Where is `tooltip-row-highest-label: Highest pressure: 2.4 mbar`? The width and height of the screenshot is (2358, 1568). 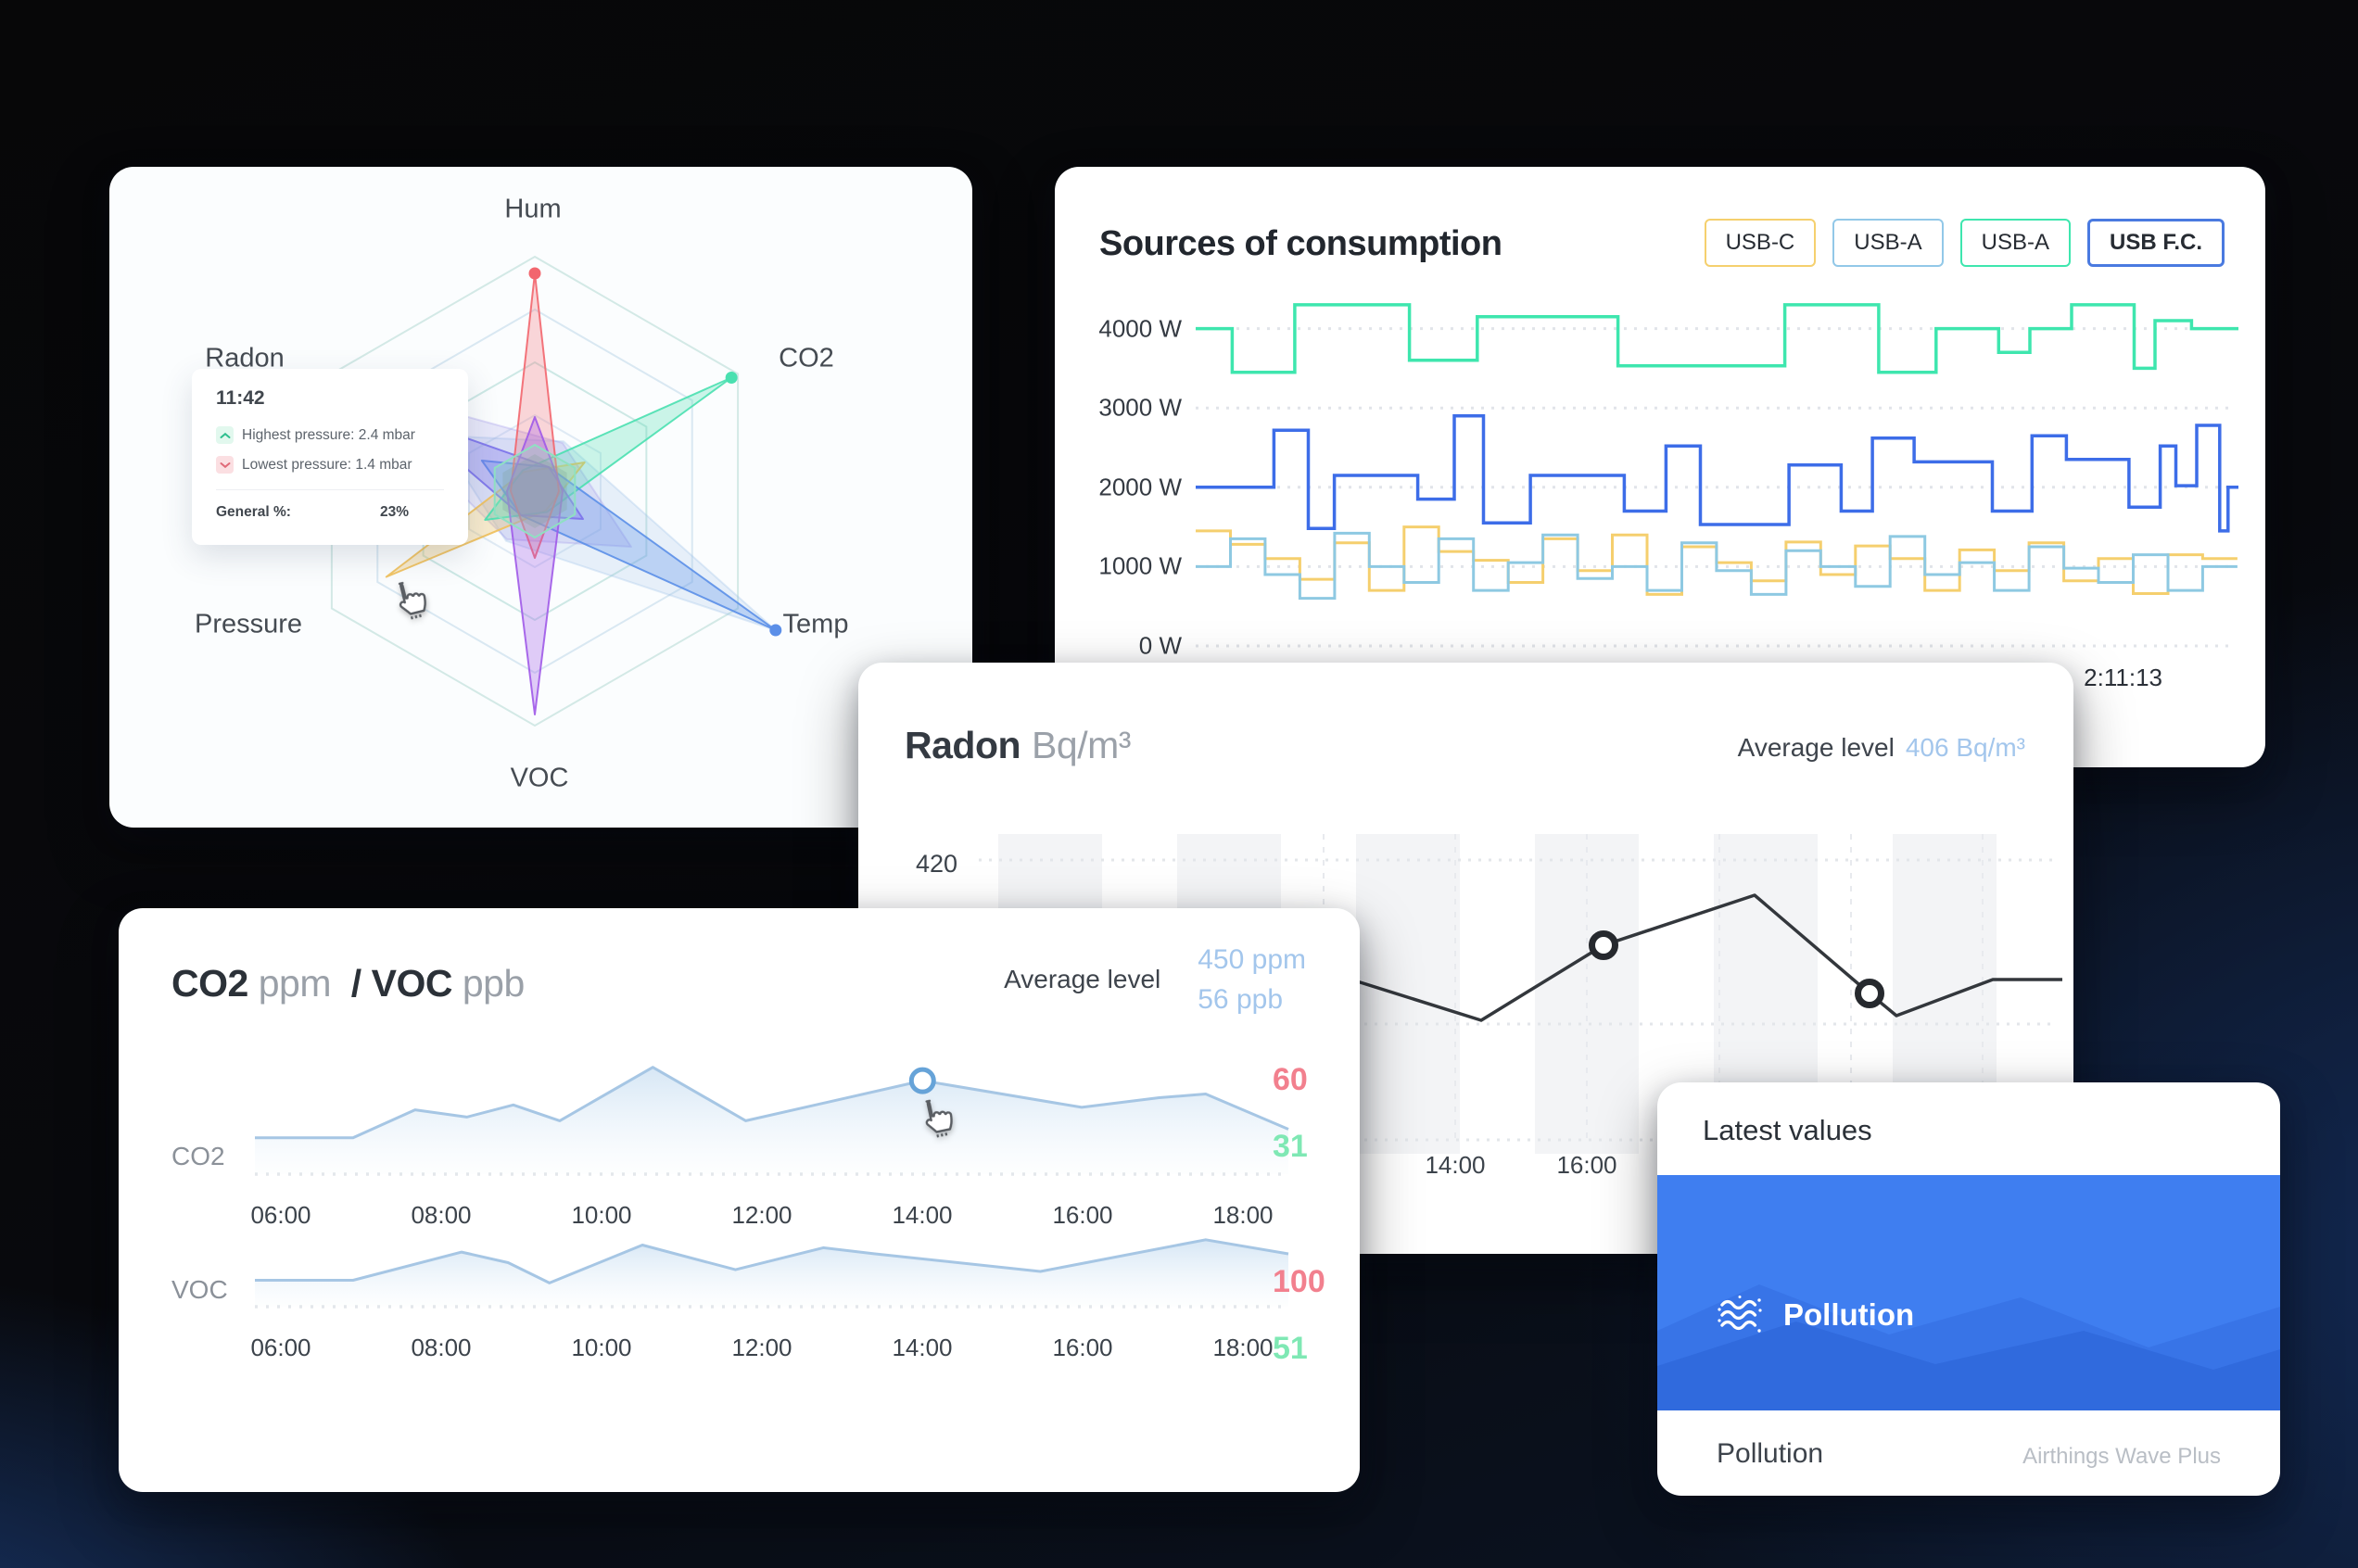 tooltip-row-highest-label: Highest pressure: 2.4 mbar is located at coordinates (329, 434).